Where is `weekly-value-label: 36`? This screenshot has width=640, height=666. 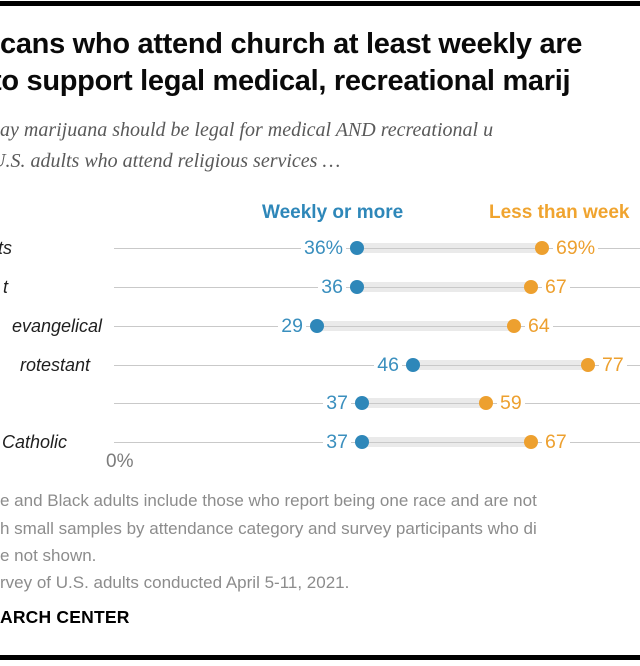 weekly-value-label: 36 is located at coordinates (332, 287).